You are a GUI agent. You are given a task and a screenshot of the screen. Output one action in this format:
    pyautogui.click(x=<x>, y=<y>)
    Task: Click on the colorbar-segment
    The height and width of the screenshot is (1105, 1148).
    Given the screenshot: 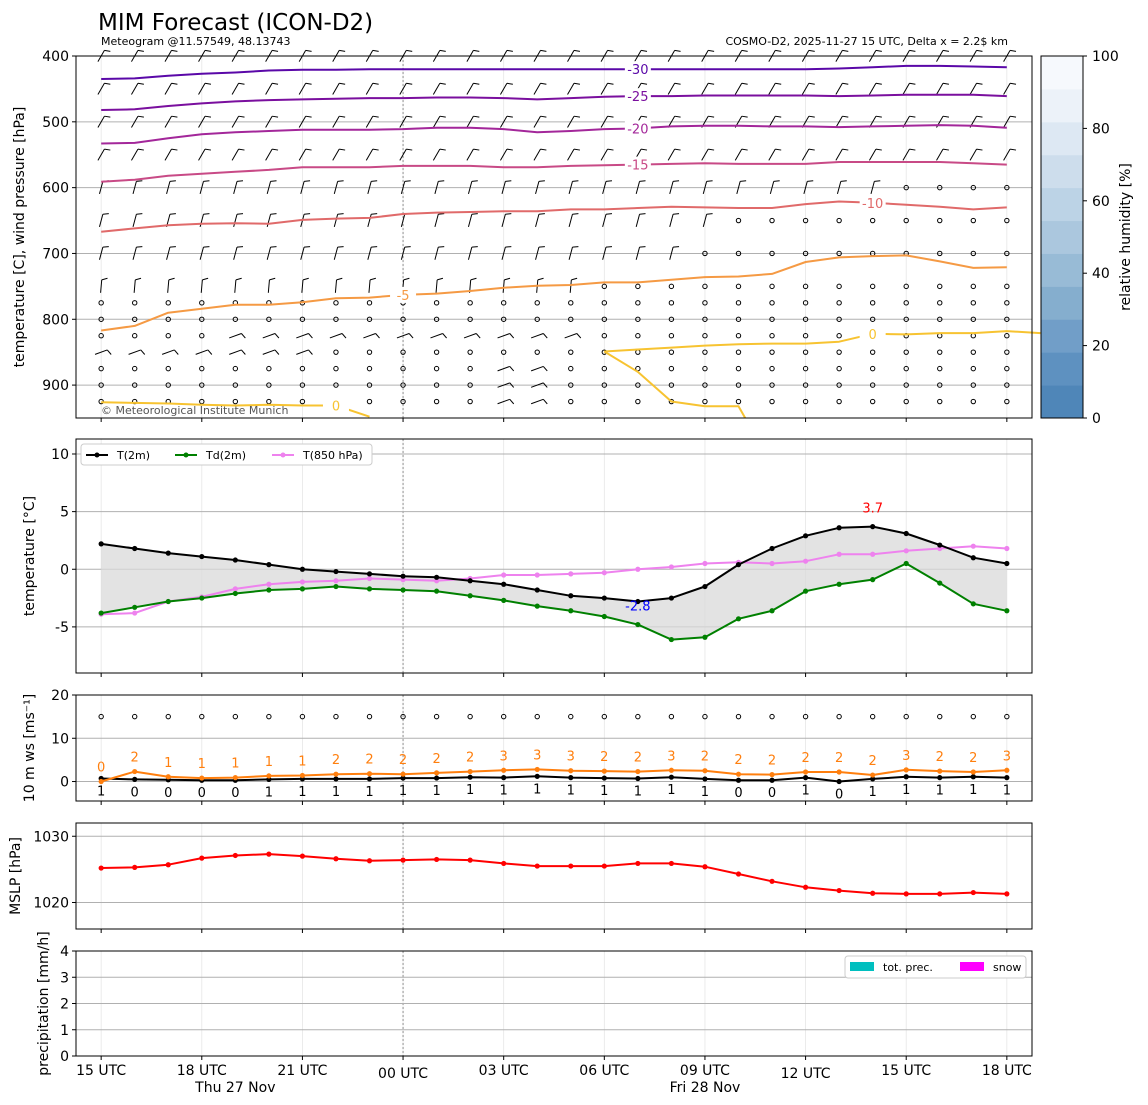 What is the action you would take?
    pyautogui.click(x=1062, y=369)
    